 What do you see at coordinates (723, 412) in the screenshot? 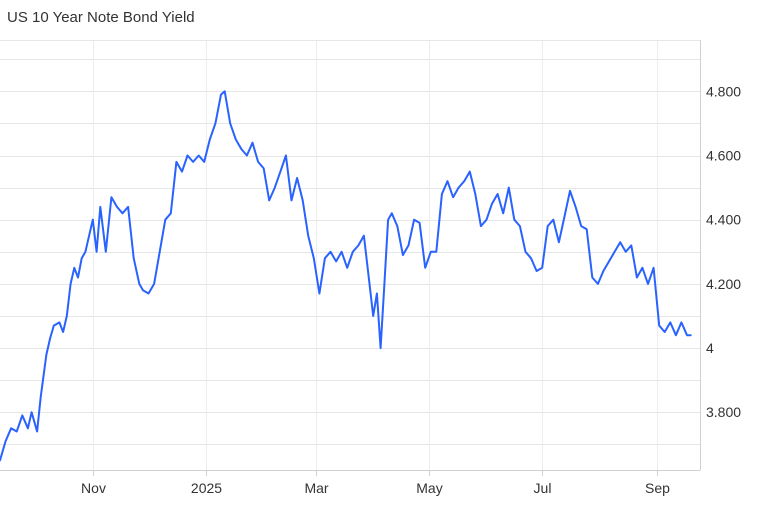
I see `y-tick-label: 3.800` at bounding box center [723, 412].